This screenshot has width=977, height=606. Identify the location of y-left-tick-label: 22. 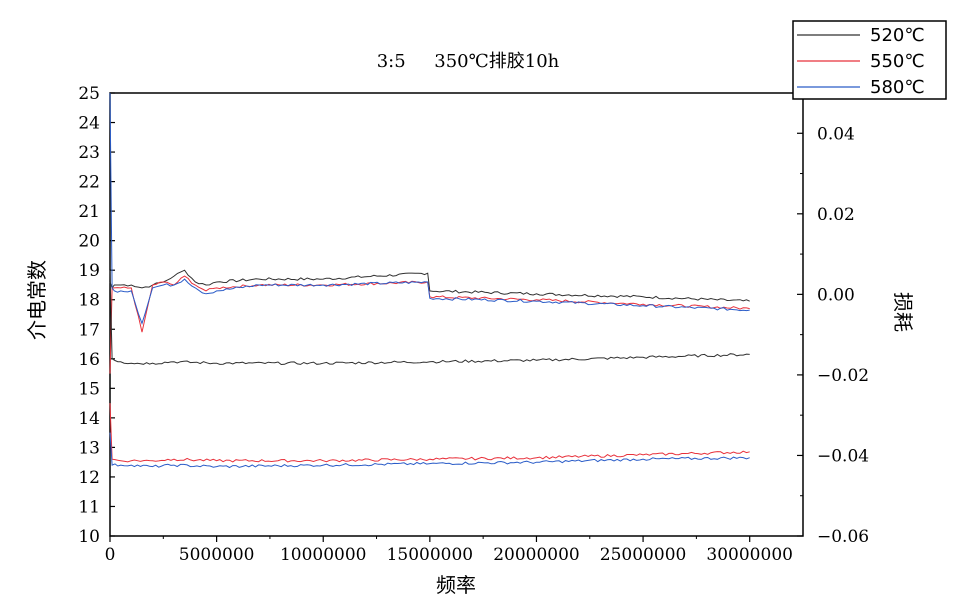
(89, 183).